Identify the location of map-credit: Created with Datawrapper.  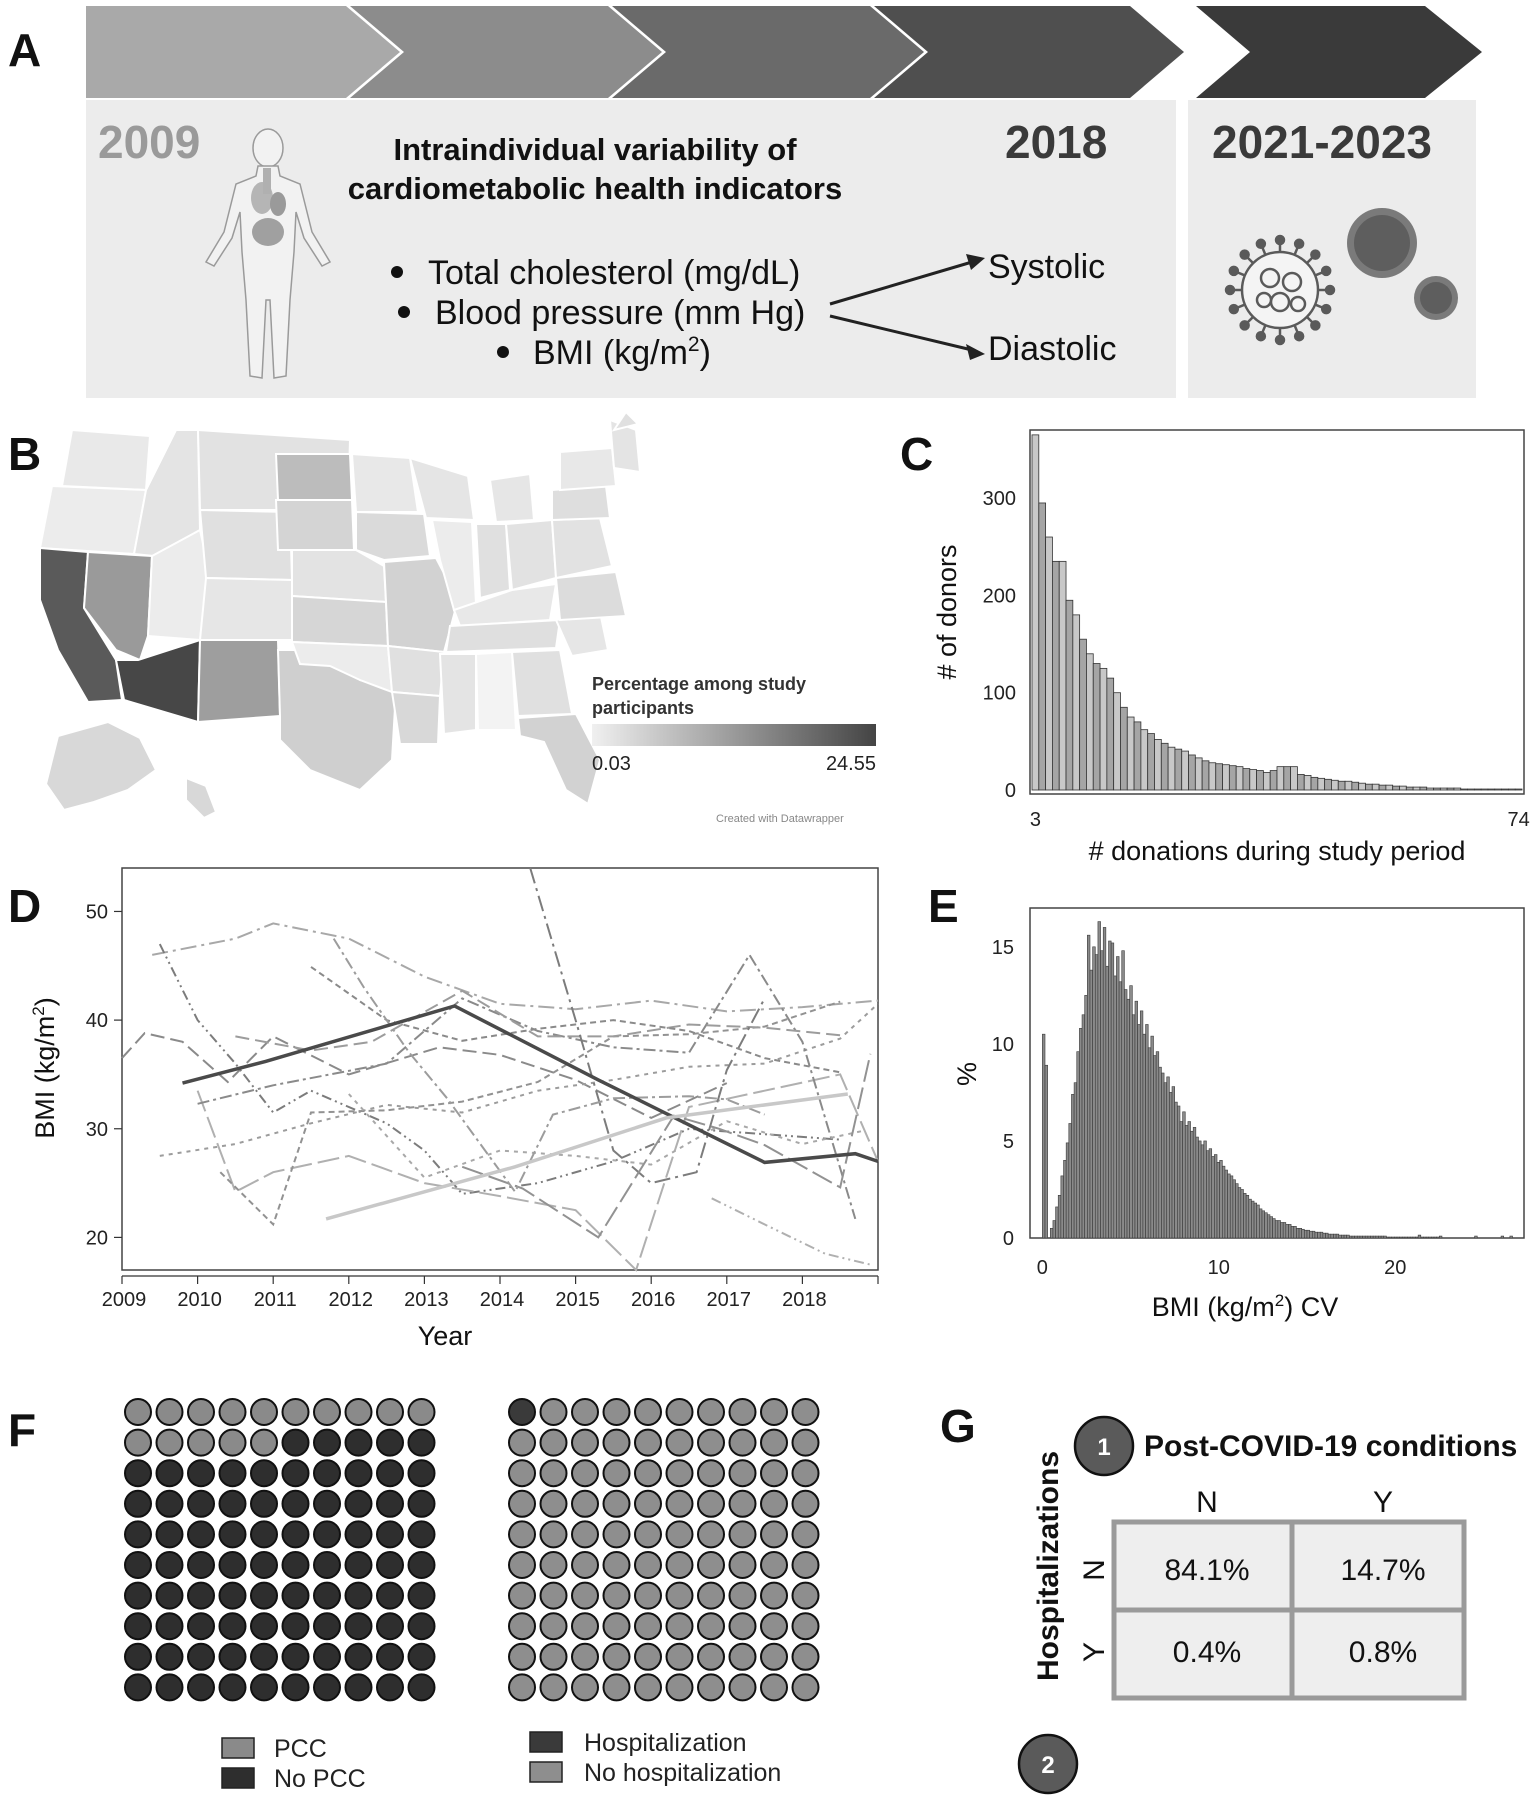
(780, 819).